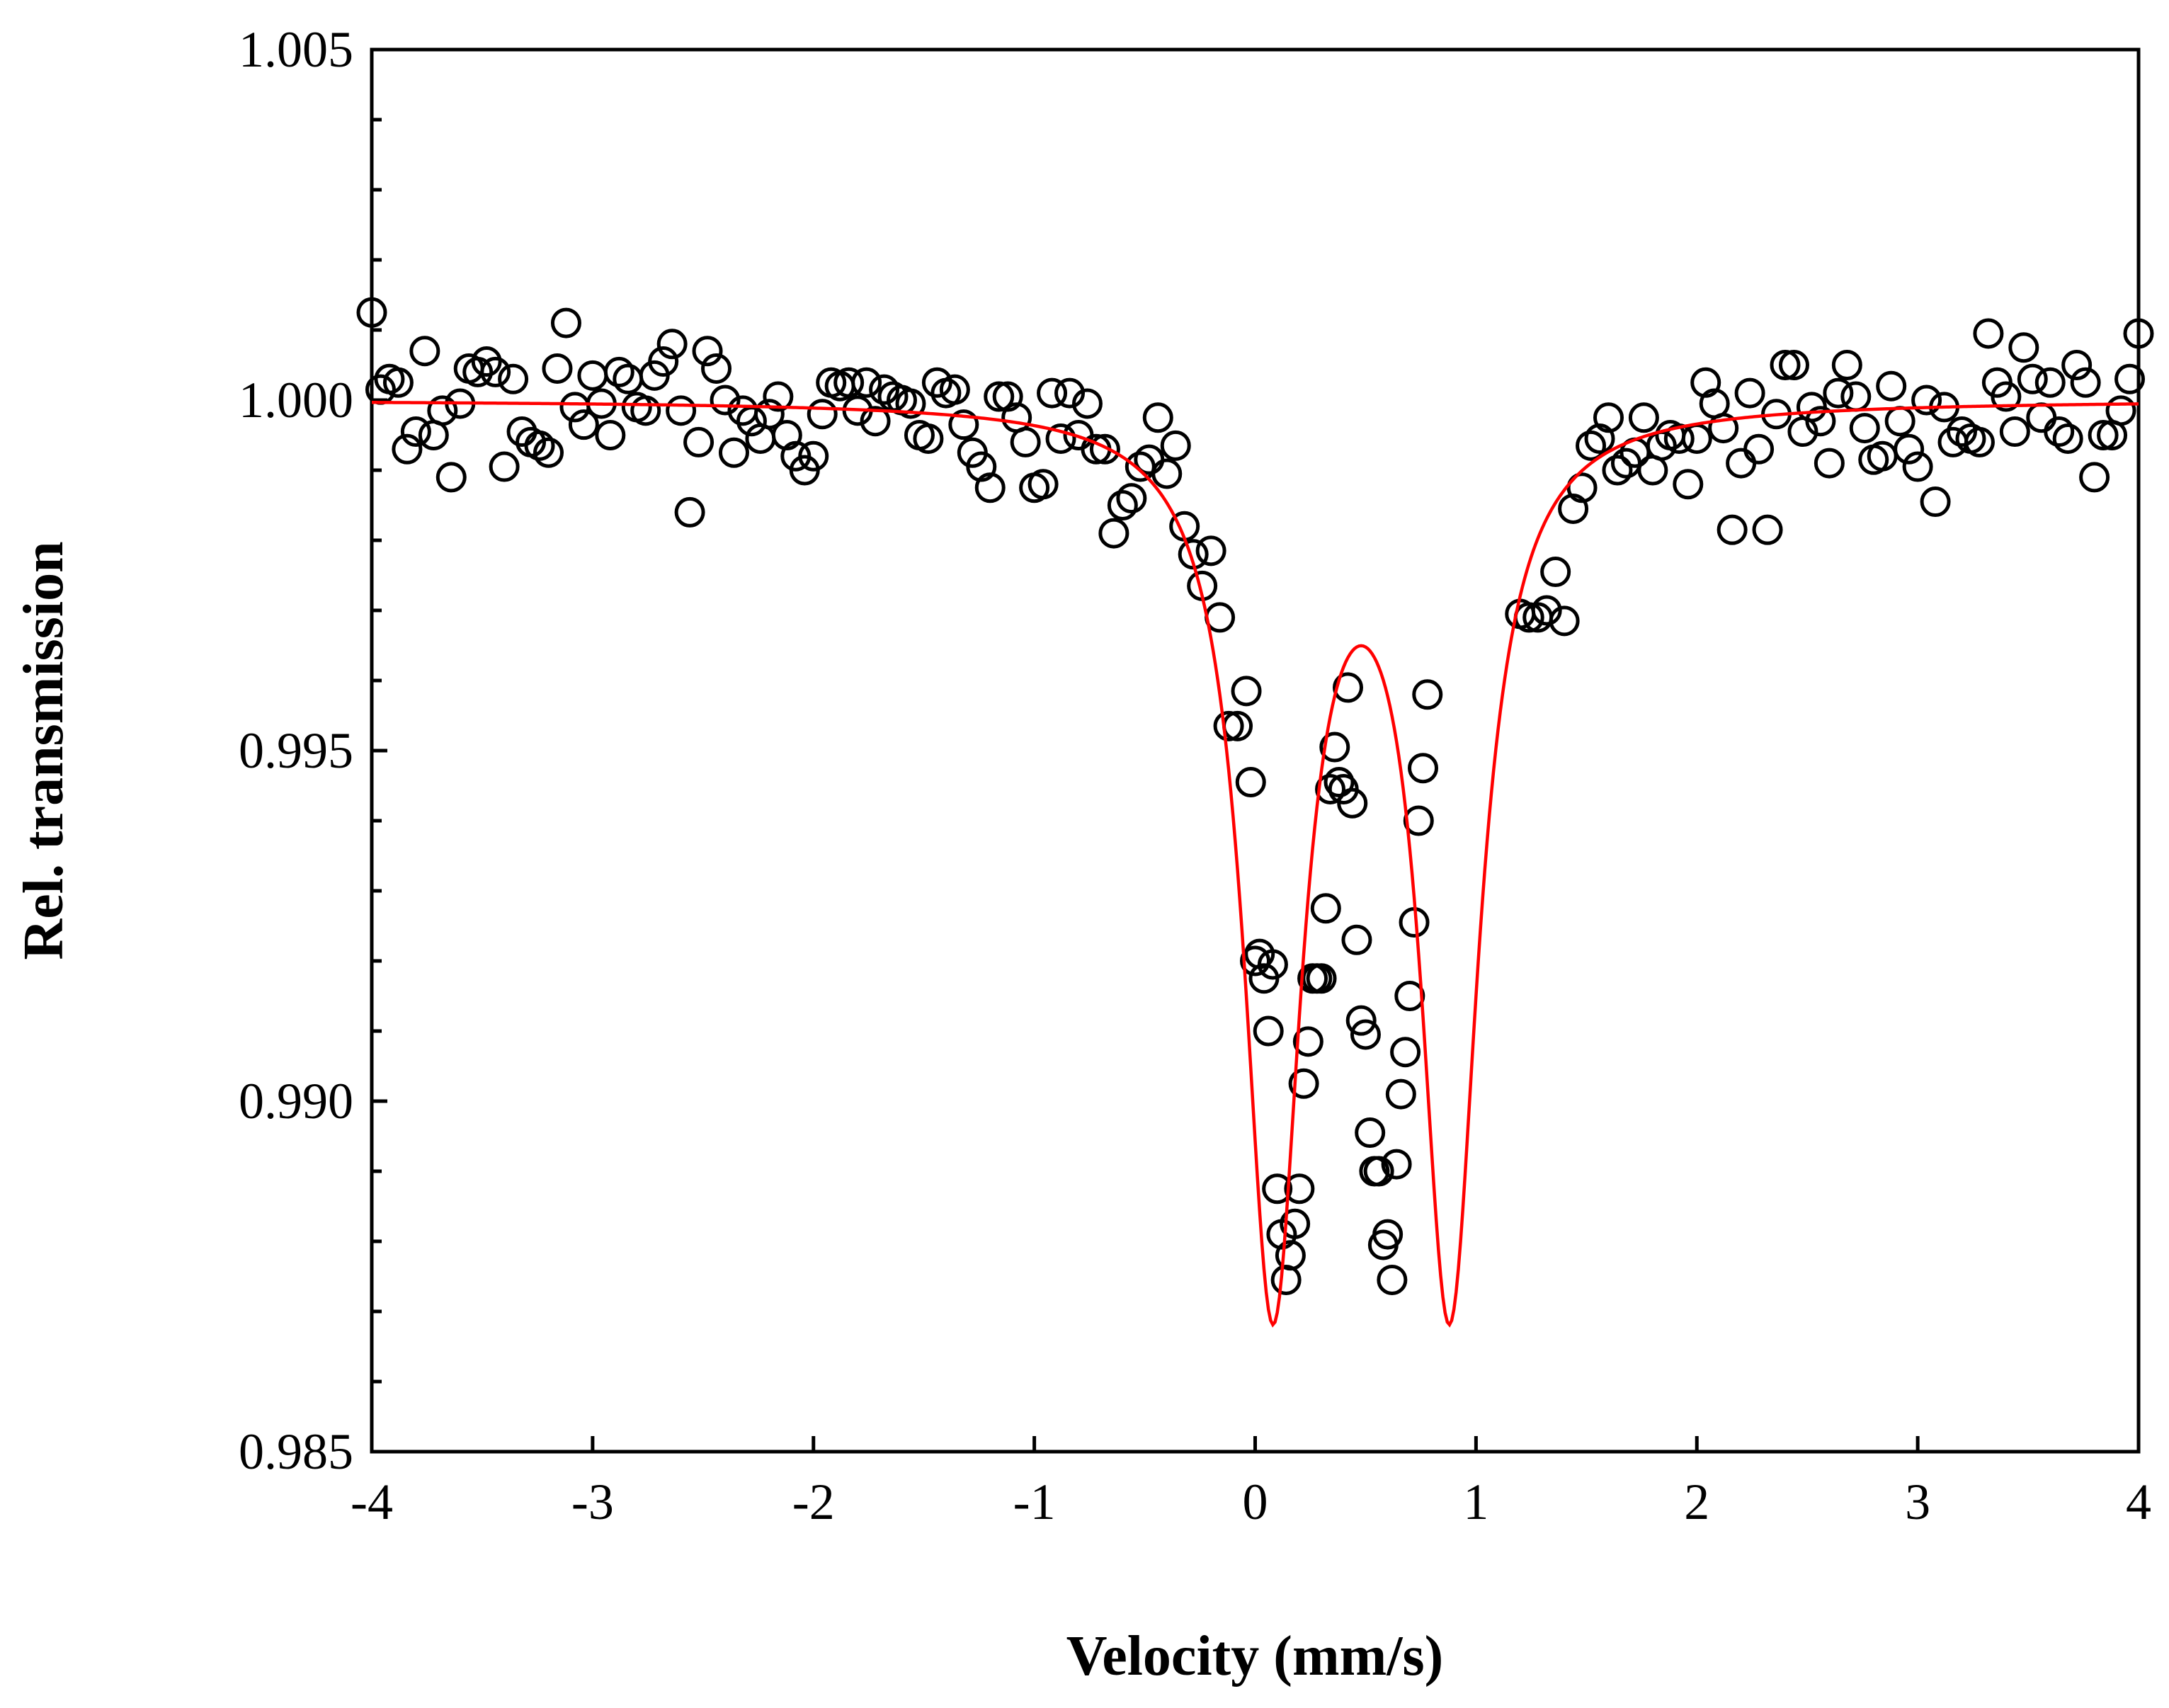  Describe the element at coordinates (296, 1452) in the screenshot. I see `y-tick-label: 0.985` at that location.